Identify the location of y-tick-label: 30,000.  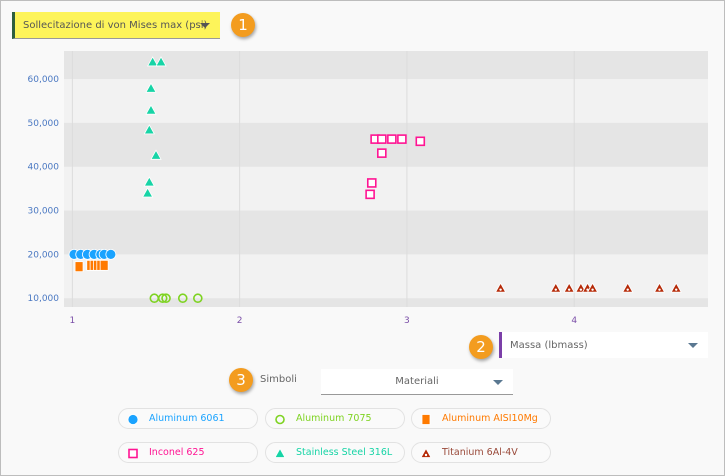
(44, 212).